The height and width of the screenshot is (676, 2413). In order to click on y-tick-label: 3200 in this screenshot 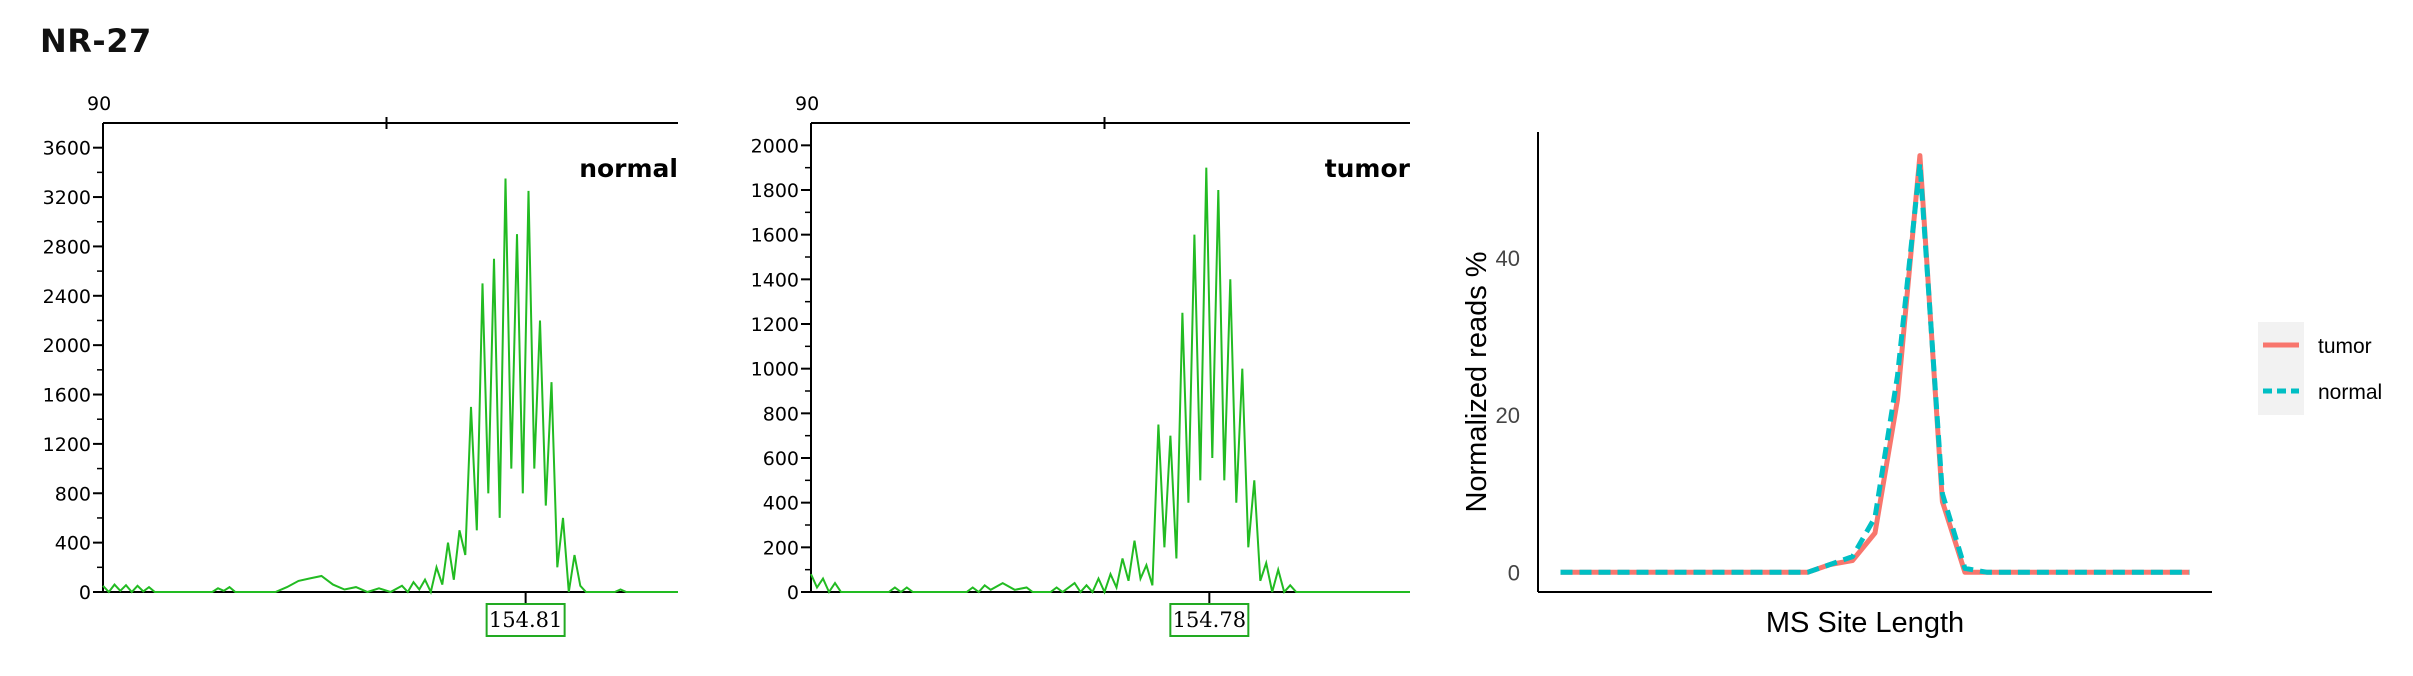, I will do `click(67, 198)`.